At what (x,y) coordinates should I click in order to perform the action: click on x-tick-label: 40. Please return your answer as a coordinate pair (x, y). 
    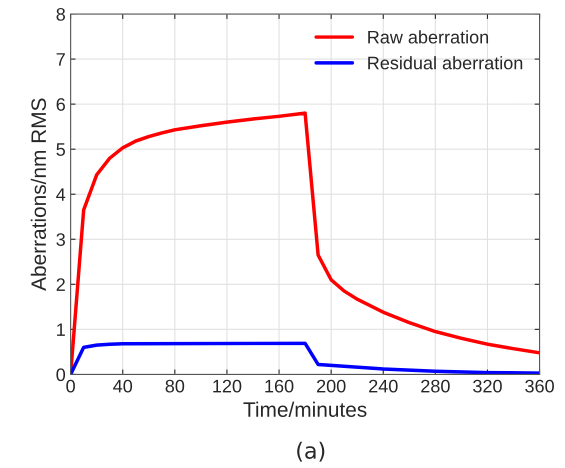
    Looking at the image, I should click on (122, 386).